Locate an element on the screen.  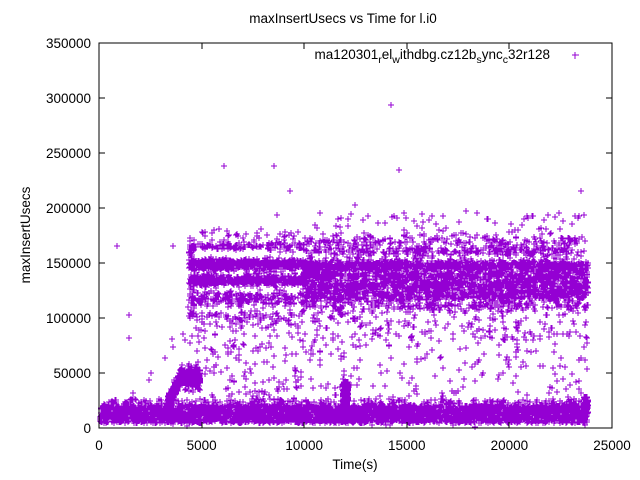
x-tick-label: 10000 is located at coordinates (304, 445).